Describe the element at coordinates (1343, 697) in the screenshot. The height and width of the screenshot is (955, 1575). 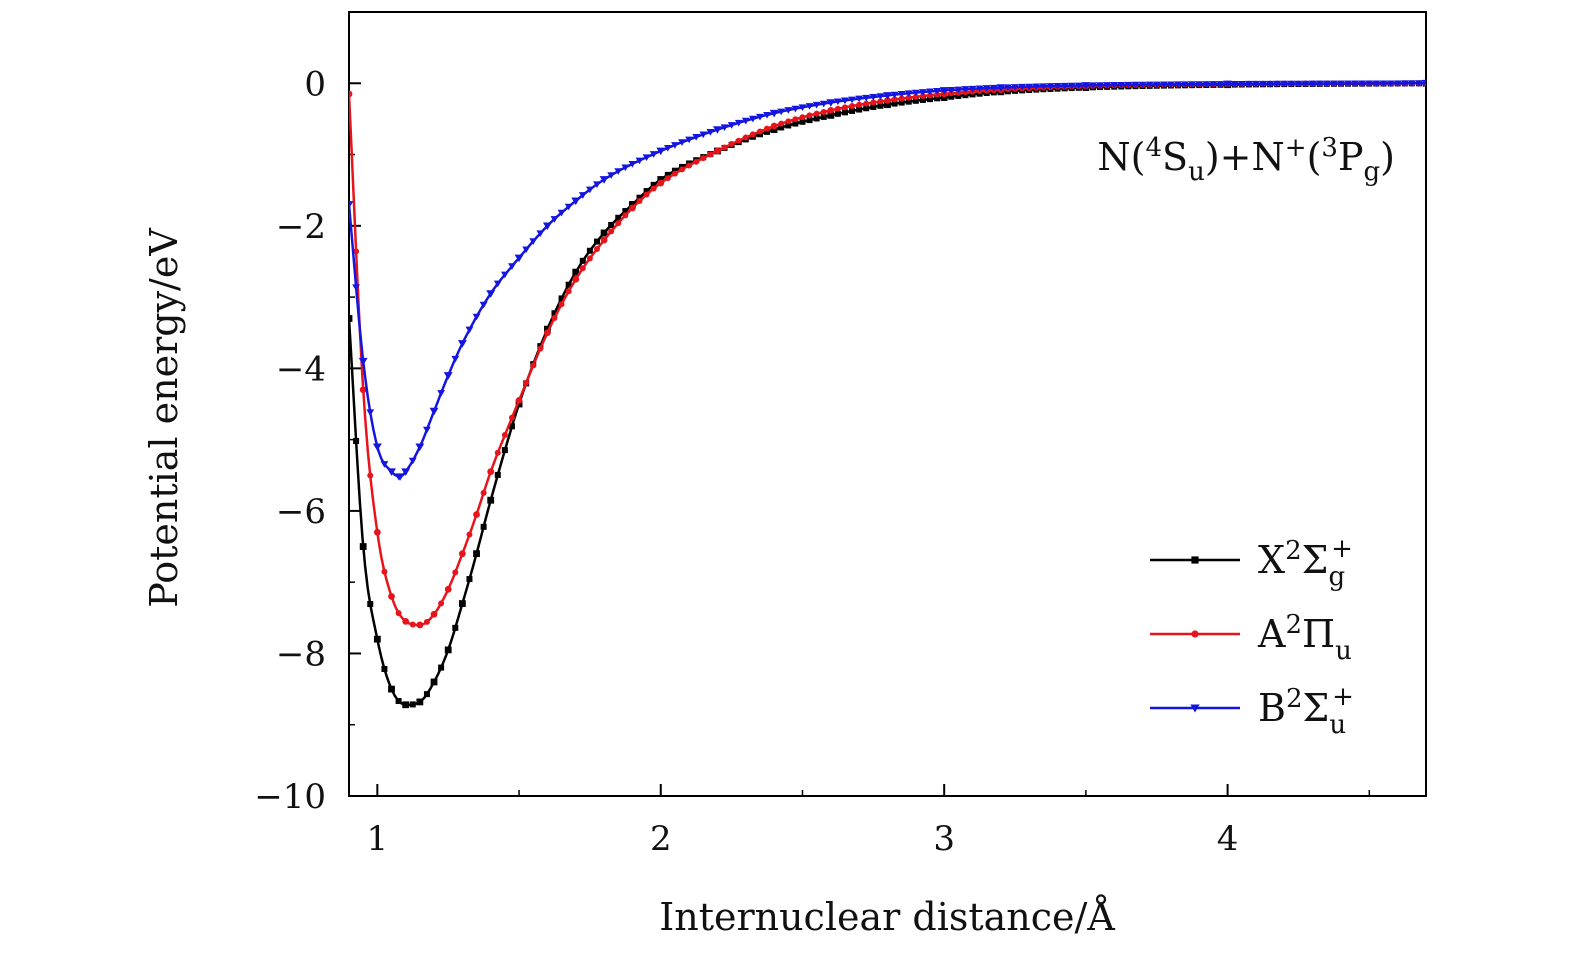
I see `legend-label-part: +` at that location.